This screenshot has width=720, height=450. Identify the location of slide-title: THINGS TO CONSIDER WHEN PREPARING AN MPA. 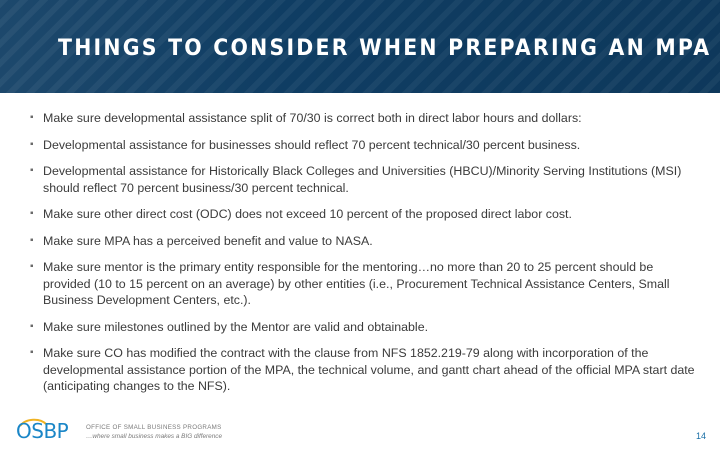
(385, 48).